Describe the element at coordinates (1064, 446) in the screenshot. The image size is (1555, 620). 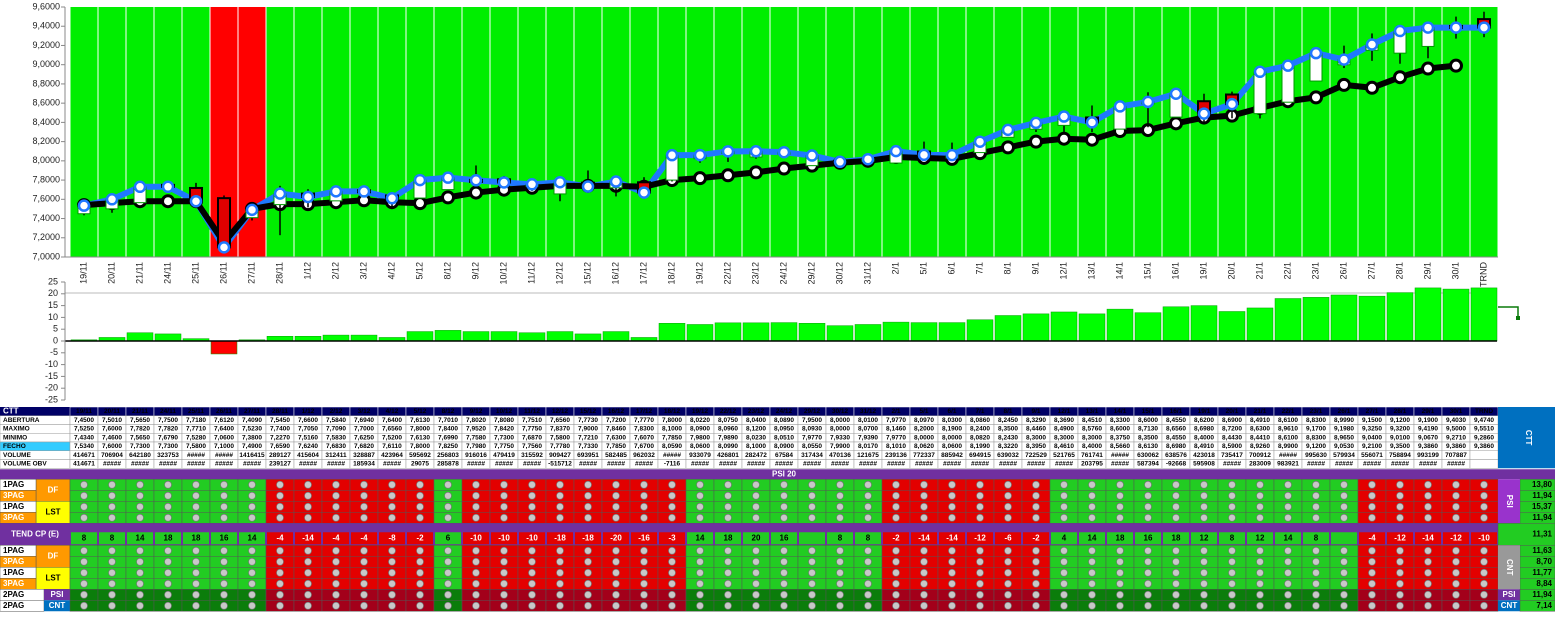
I see `table-value: 8,4610` at that location.